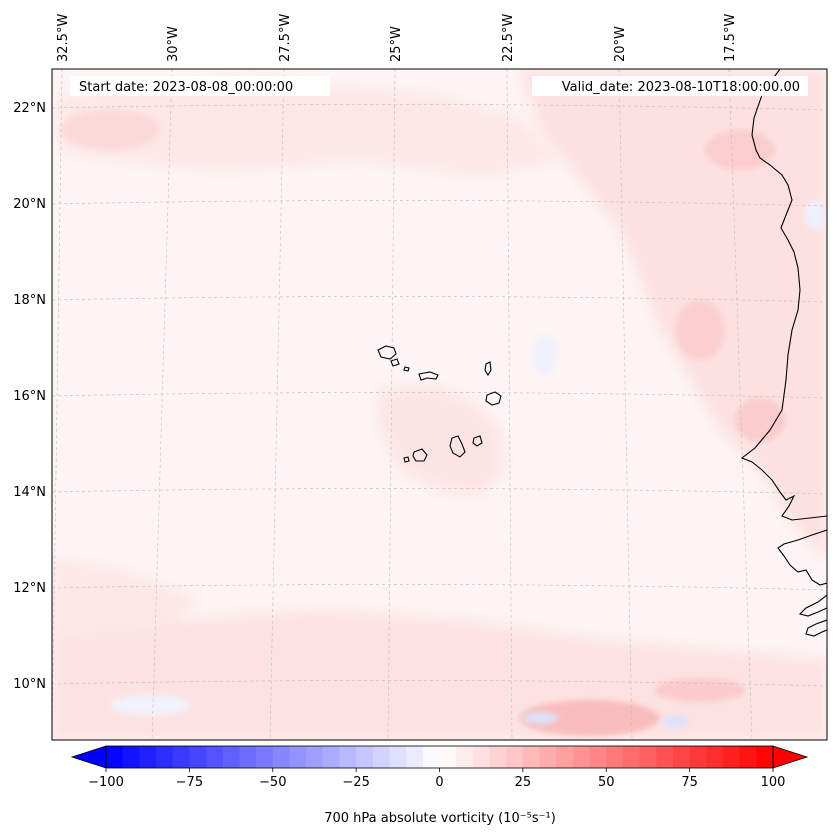  Describe the element at coordinates (439, 395) in the screenshot. I see `parallel-16n` at that location.